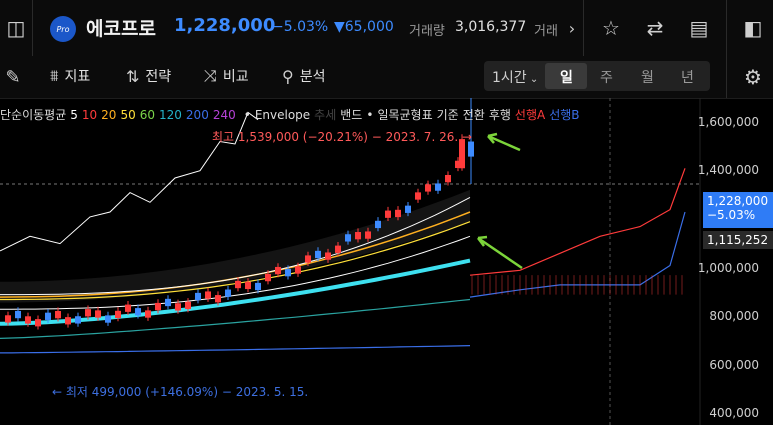  Describe the element at coordinates (447, 115) in the screenshot. I see `base-label: 기준` at that location.